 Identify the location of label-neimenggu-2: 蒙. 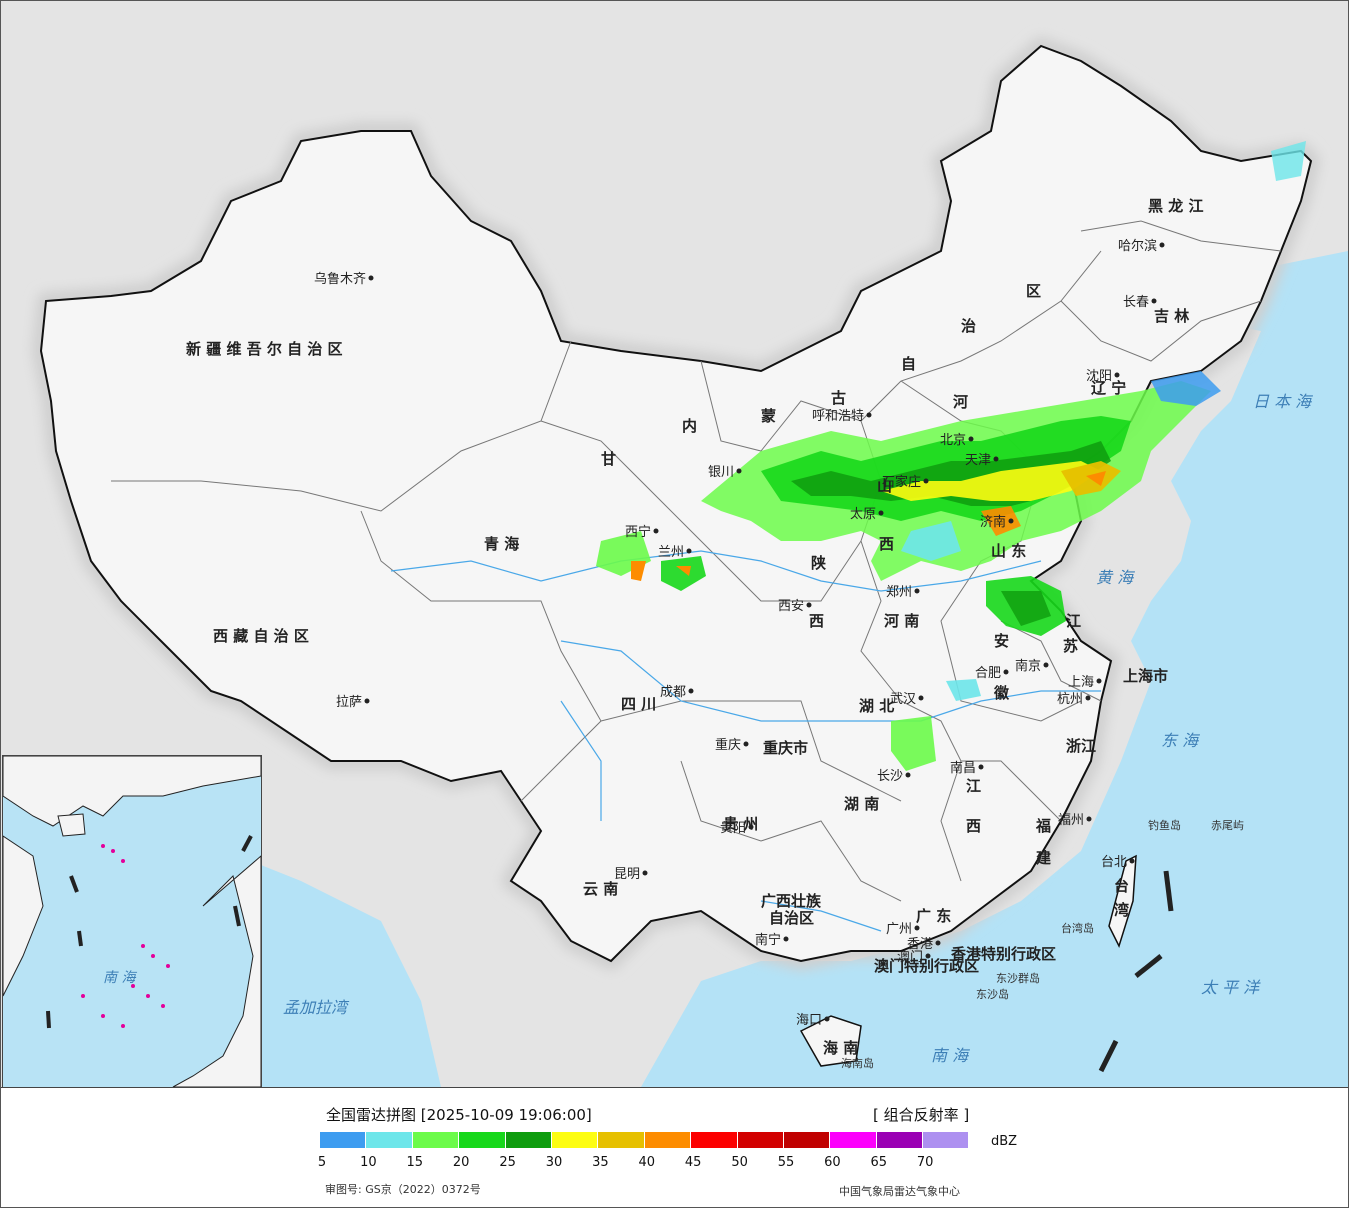
(768, 416).